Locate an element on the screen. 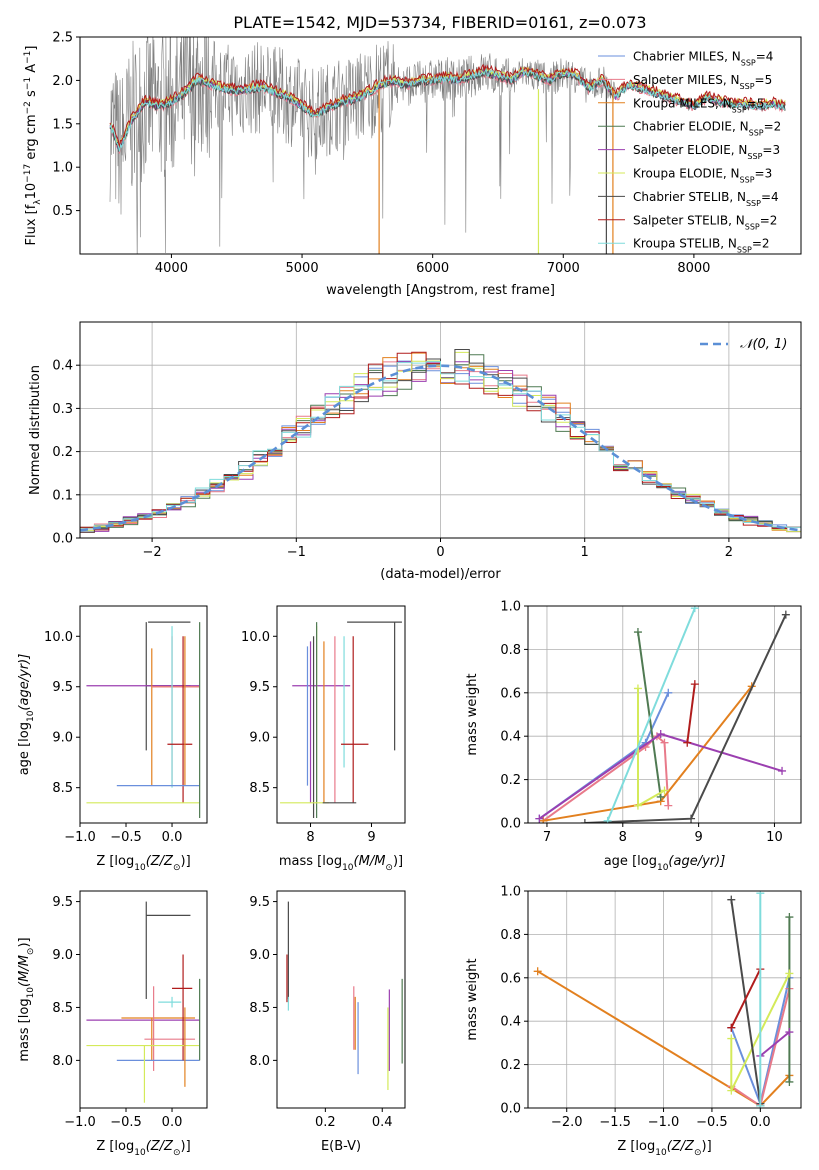 The width and height of the screenshot is (819, 1170). y-tick-label: 0.8 is located at coordinates (510, 935).